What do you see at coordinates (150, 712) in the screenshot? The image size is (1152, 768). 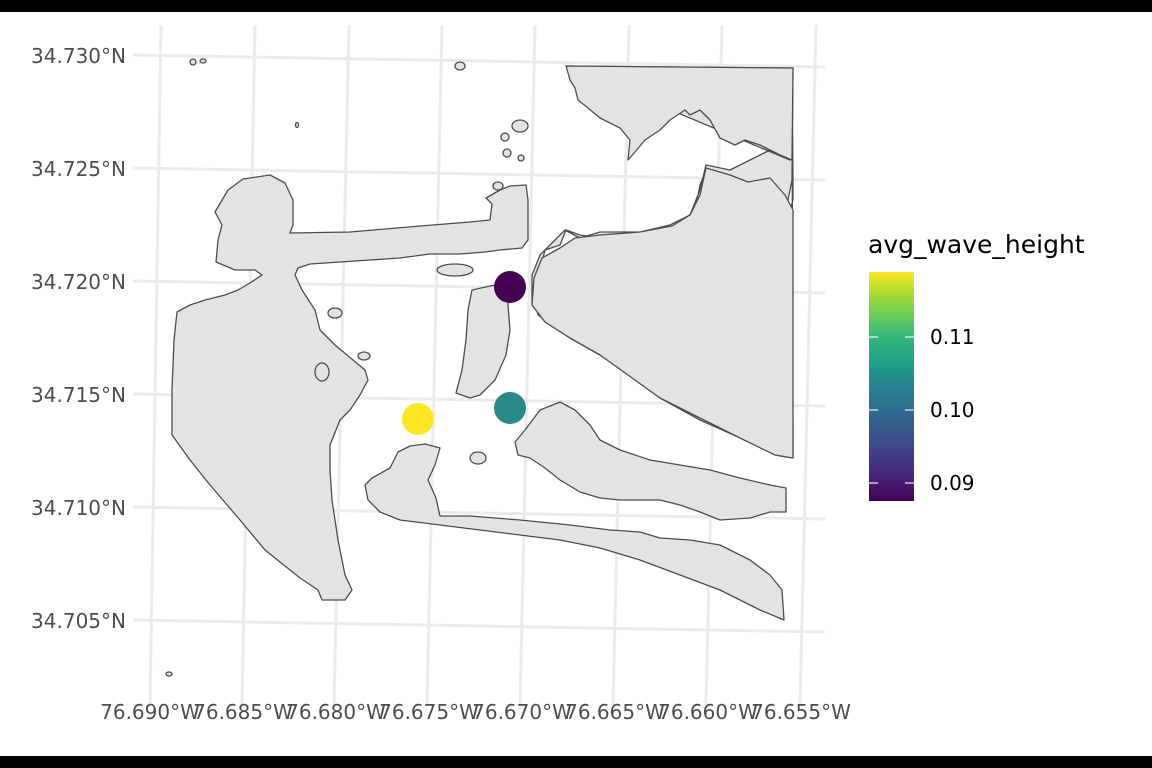 I see `x-axis-label: 76.690°W` at bounding box center [150, 712].